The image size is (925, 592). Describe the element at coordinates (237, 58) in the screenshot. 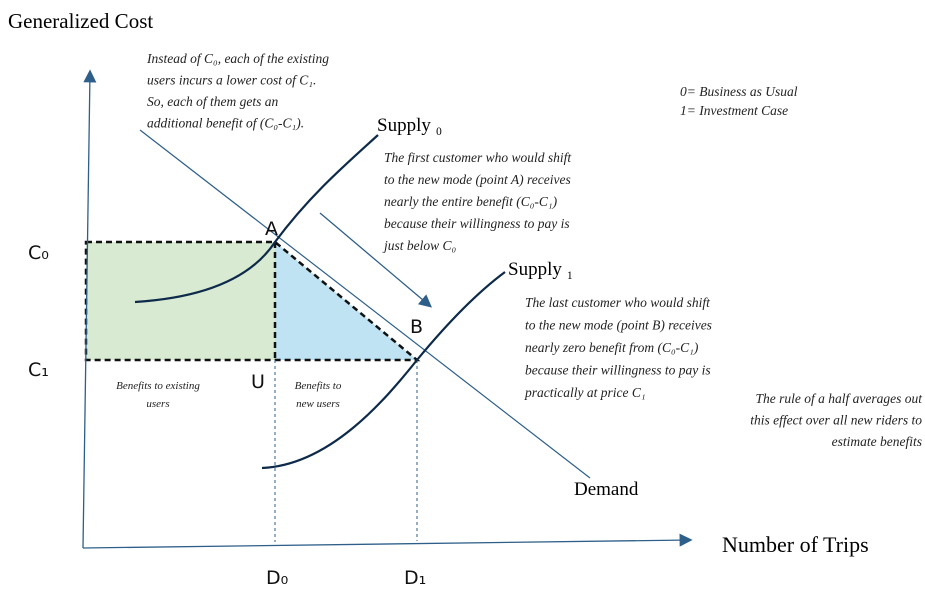

I see `existing-note-line: Instead of C₀, each of the existing` at that location.